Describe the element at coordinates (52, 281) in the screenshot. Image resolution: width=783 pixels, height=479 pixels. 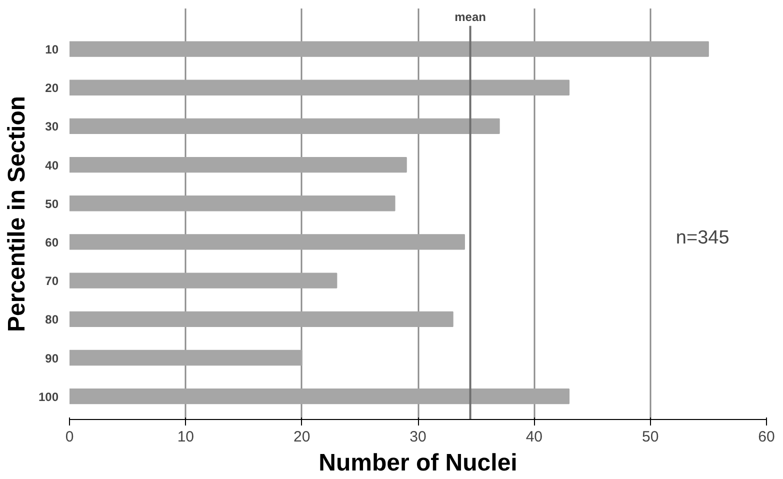
I see `y-tick-label: 70` at that location.